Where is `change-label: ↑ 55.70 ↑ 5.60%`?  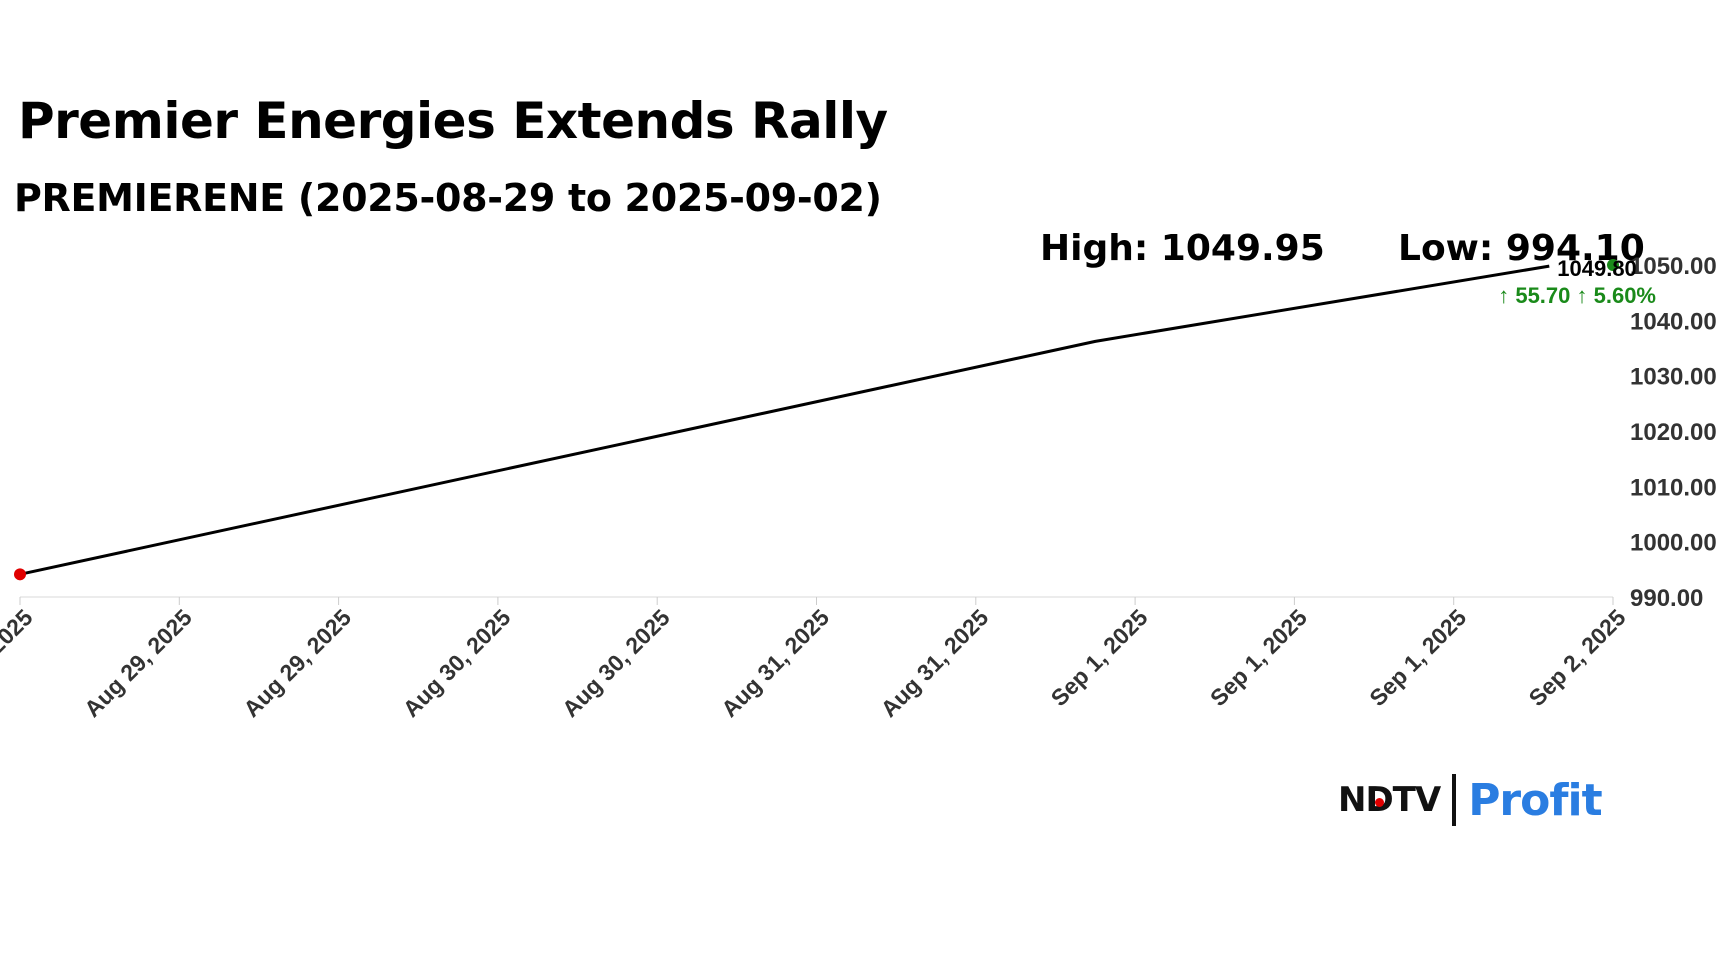
change-label: ↑ 55.70 ↑ 5.60% is located at coordinates (1577, 295).